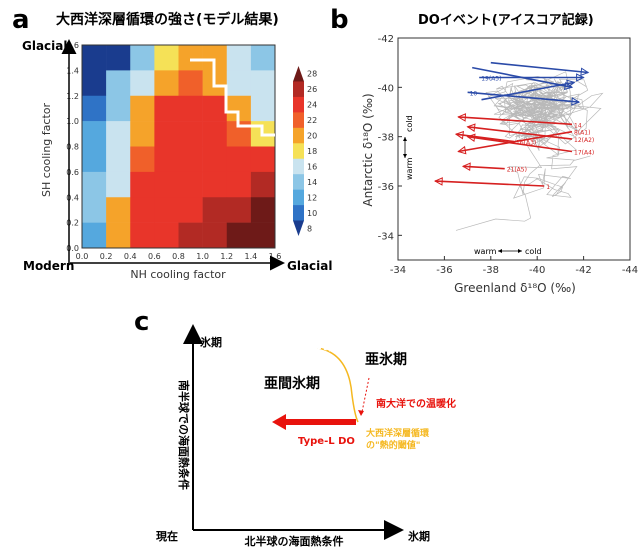 This screenshot has width=643, height=552. I want to click on colorbar-tick-label: 24, so click(312, 105).